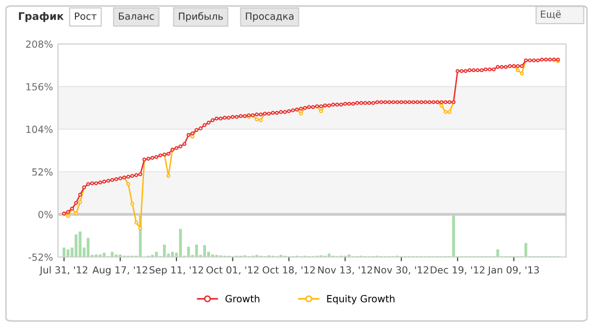 The height and width of the screenshot is (325, 593). What do you see at coordinates (120, 271) in the screenshot?
I see `x-tick-label: Aug 17, '12` at bounding box center [120, 271].